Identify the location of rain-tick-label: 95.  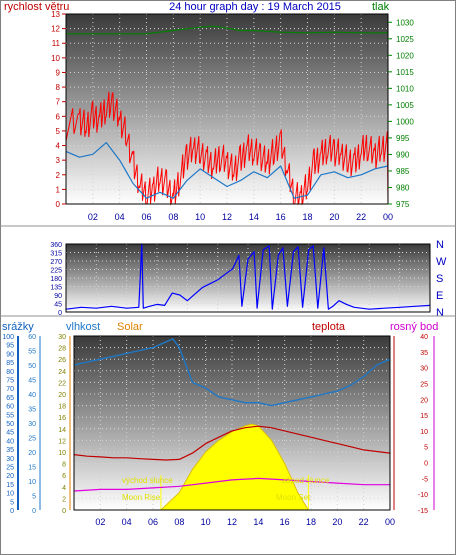
(10, 346).